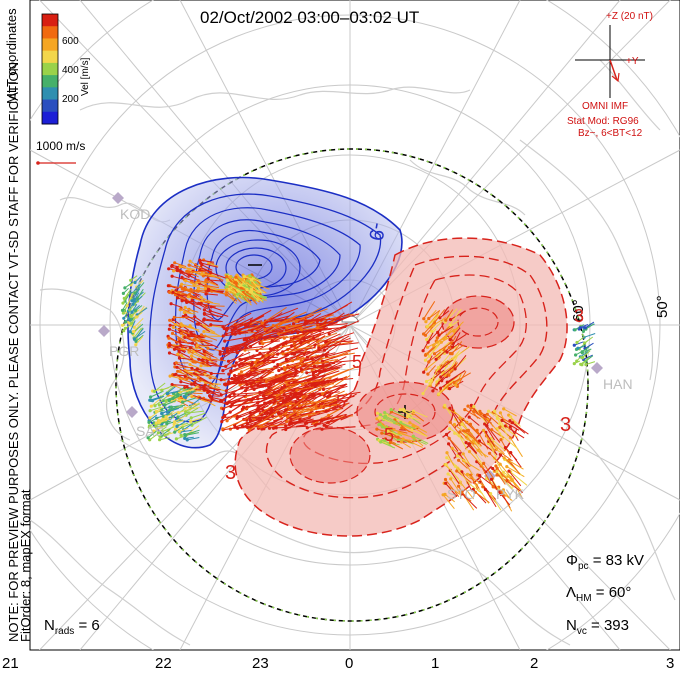 The height and width of the screenshot is (674, 680). What do you see at coordinates (632, 61) in the screenshot?
I see `imf-y-label: +Y` at bounding box center [632, 61].